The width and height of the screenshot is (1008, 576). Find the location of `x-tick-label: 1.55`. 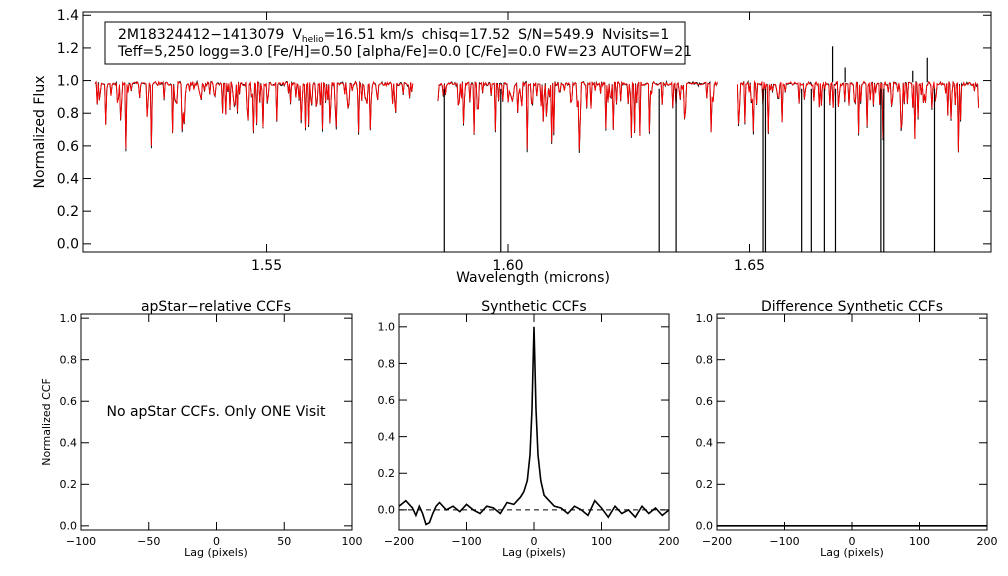

x-tick-label: 1.55 is located at coordinates (266, 266).